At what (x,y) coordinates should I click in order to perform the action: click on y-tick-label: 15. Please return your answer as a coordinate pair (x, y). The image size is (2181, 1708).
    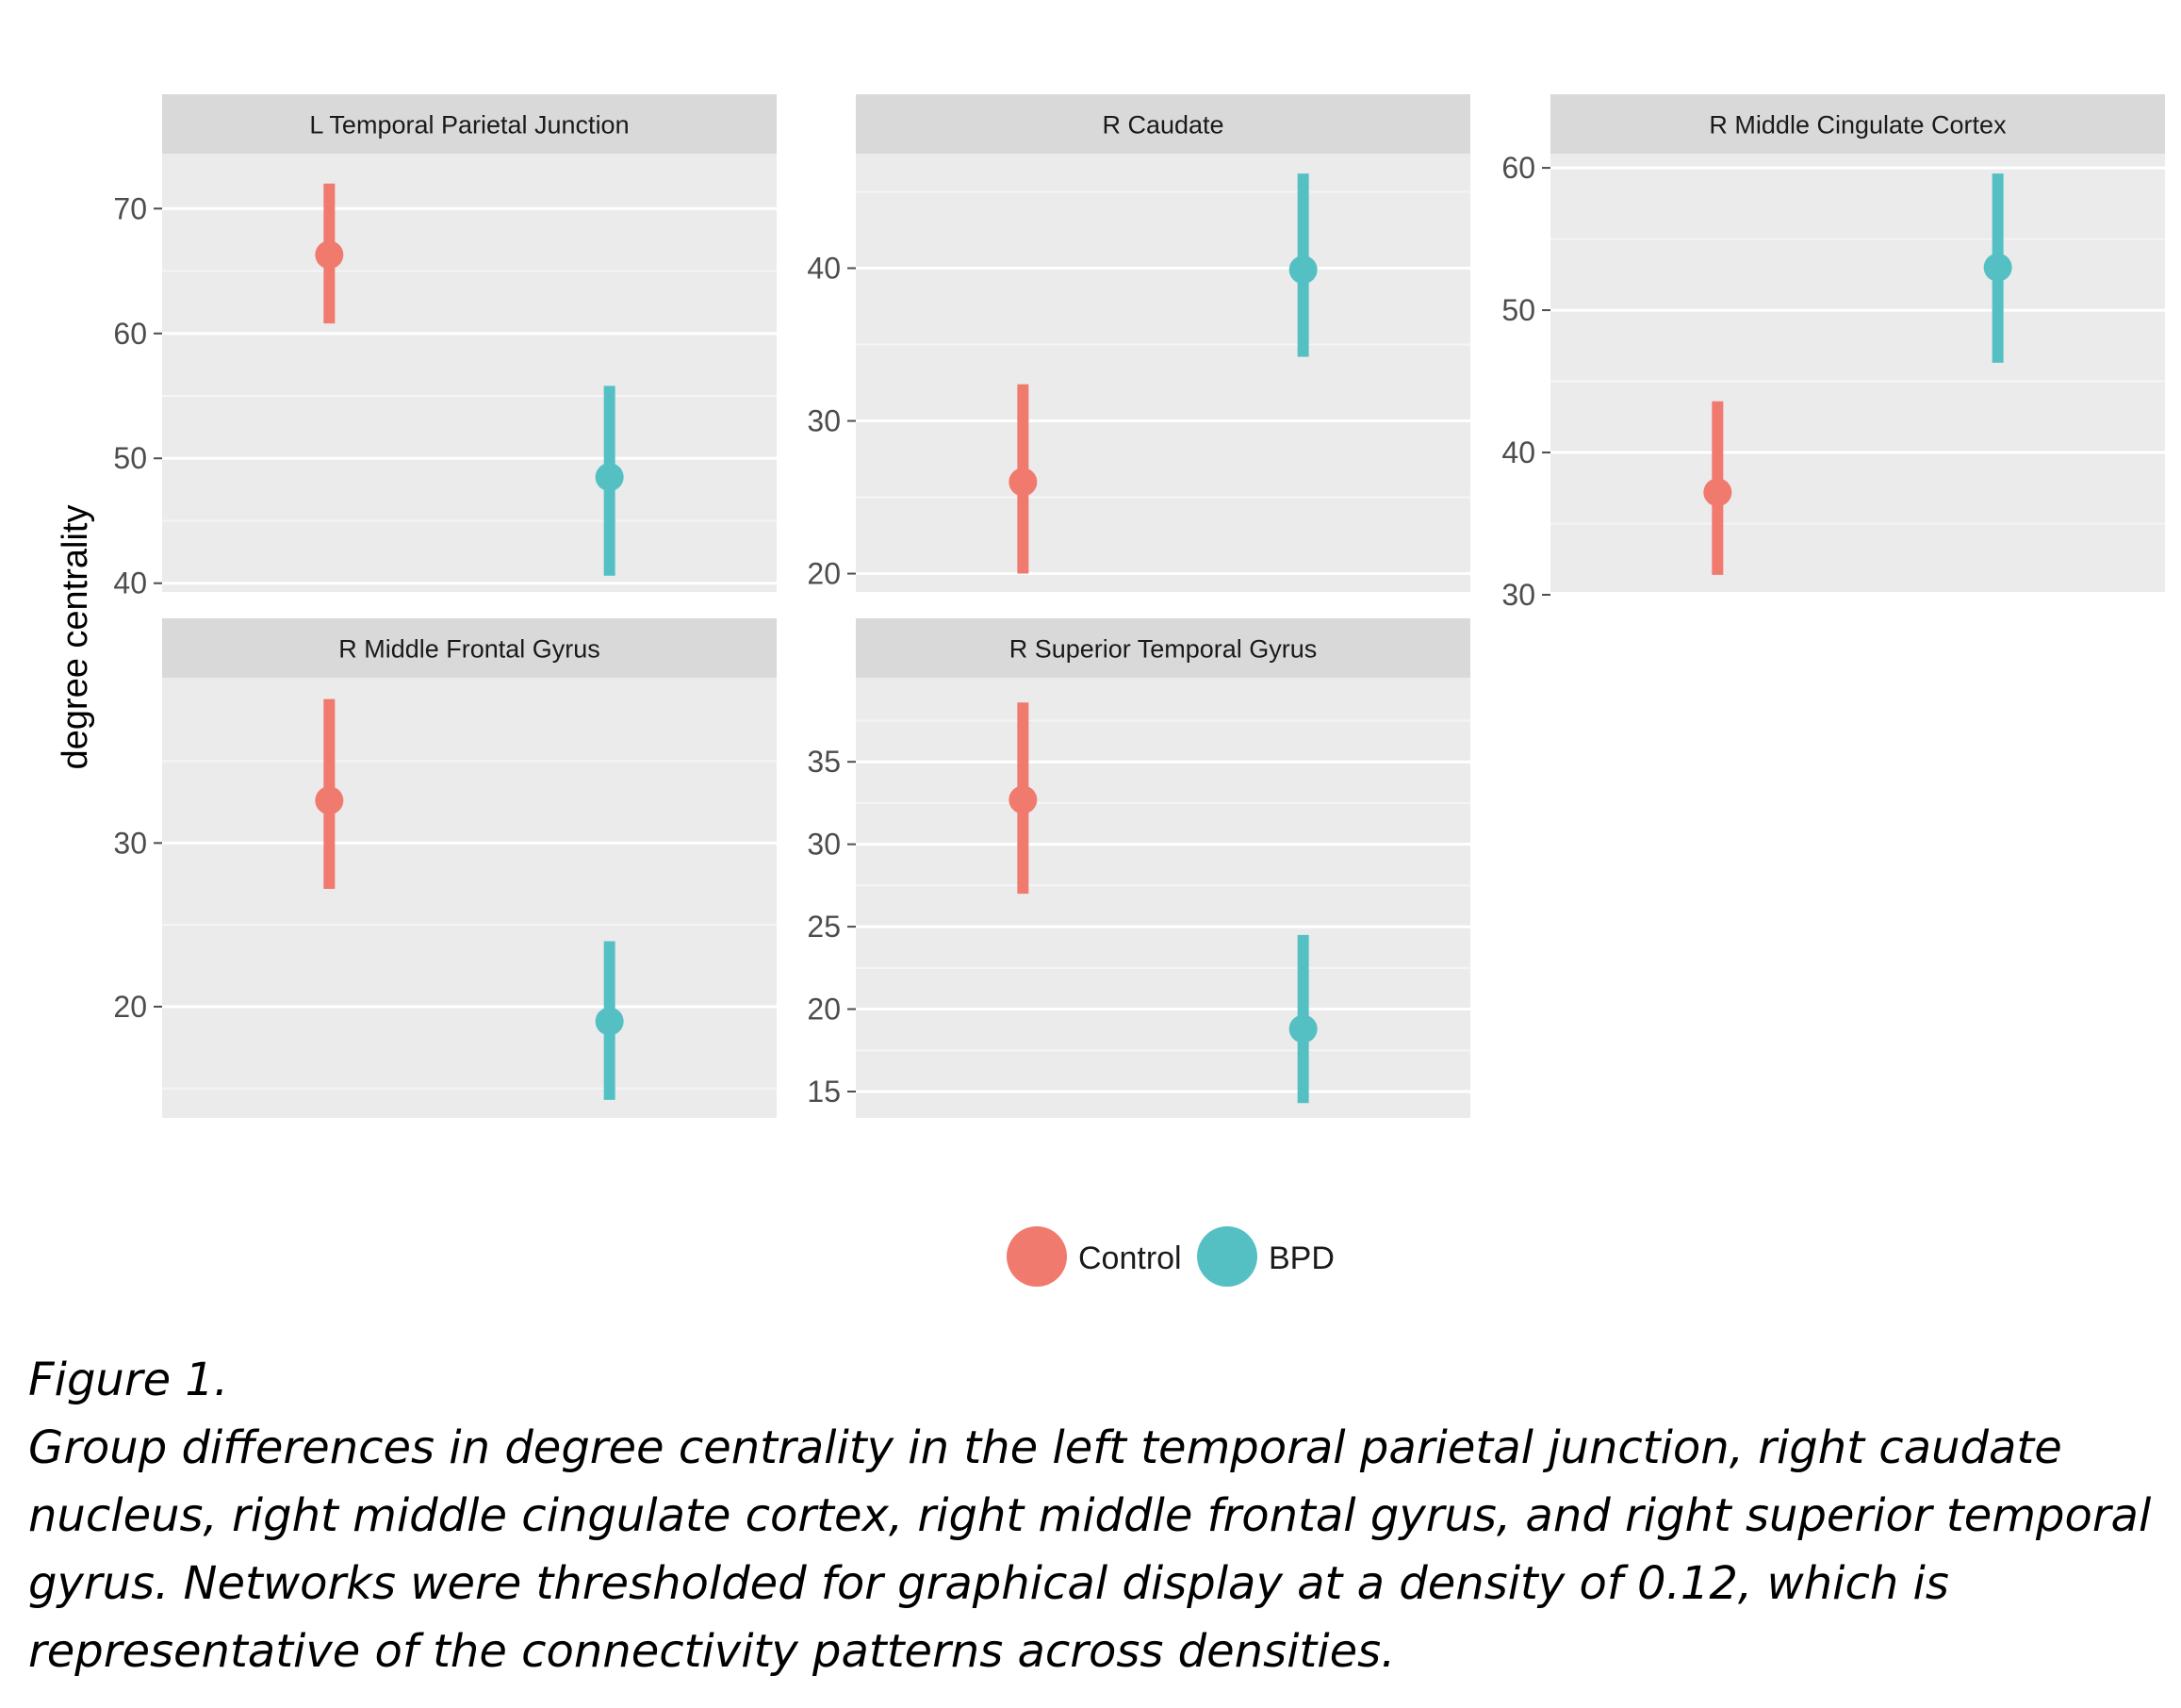
    Looking at the image, I should click on (824, 1092).